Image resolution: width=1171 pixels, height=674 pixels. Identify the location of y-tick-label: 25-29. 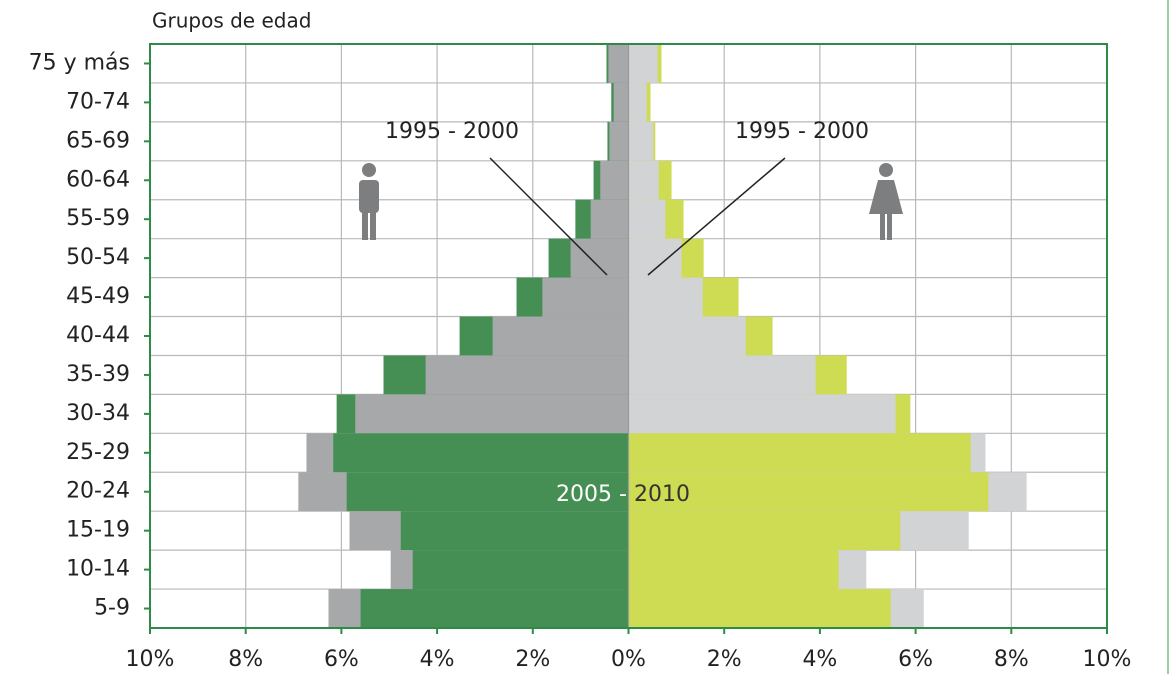
(98, 452).